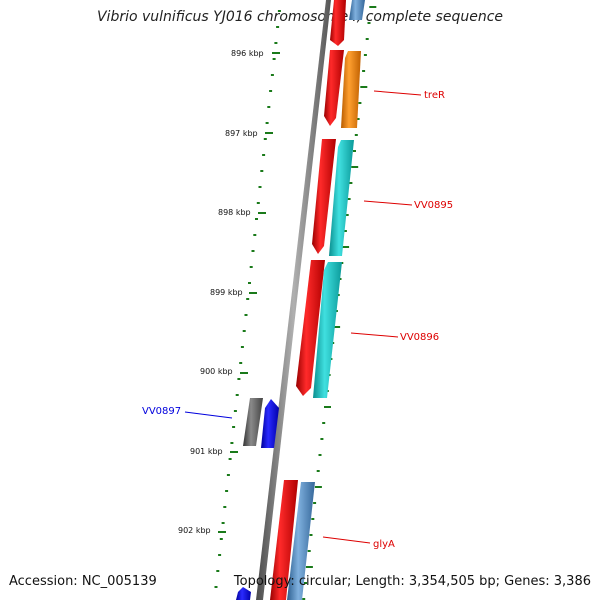  Describe the element at coordinates (234, 212) in the screenshot. I see `tick-label-898: 898 kbp` at that location.